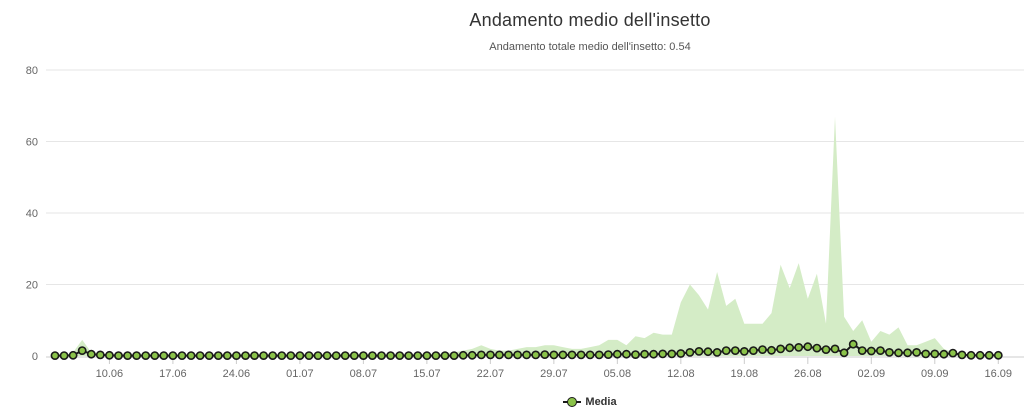 Image resolution: width=1024 pixels, height=419 pixels. Describe the element at coordinates (427, 374) in the screenshot. I see `x-tick-label: 15.07` at that location.